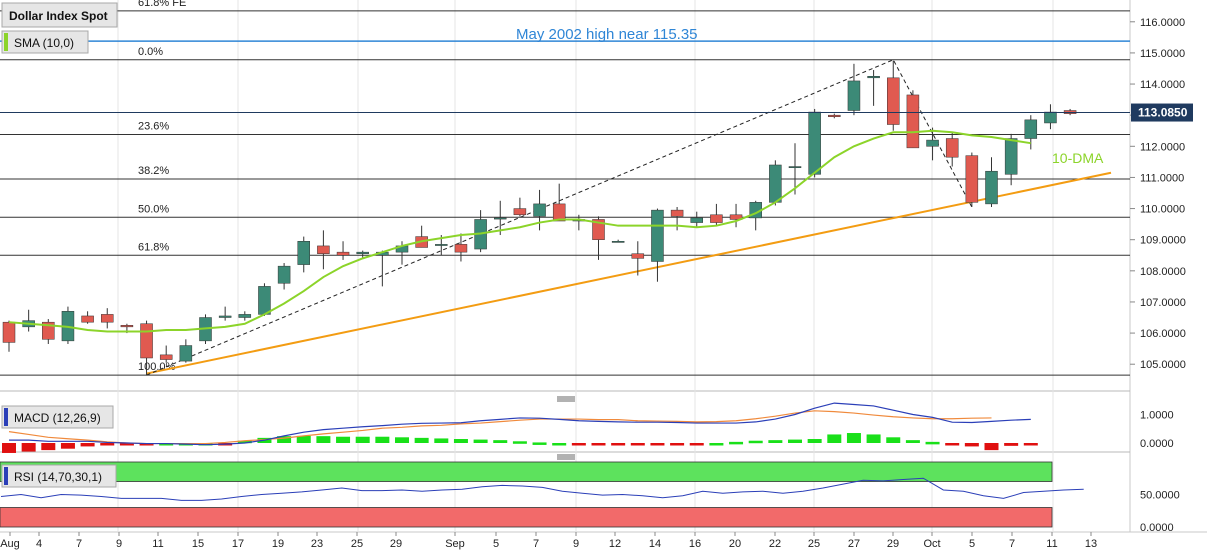 Image resolution: width=1207 pixels, height=555 pixels. What do you see at coordinates (10, 544) in the screenshot?
I see `time-tick-0: Aug` at bounding box center [10, 544].